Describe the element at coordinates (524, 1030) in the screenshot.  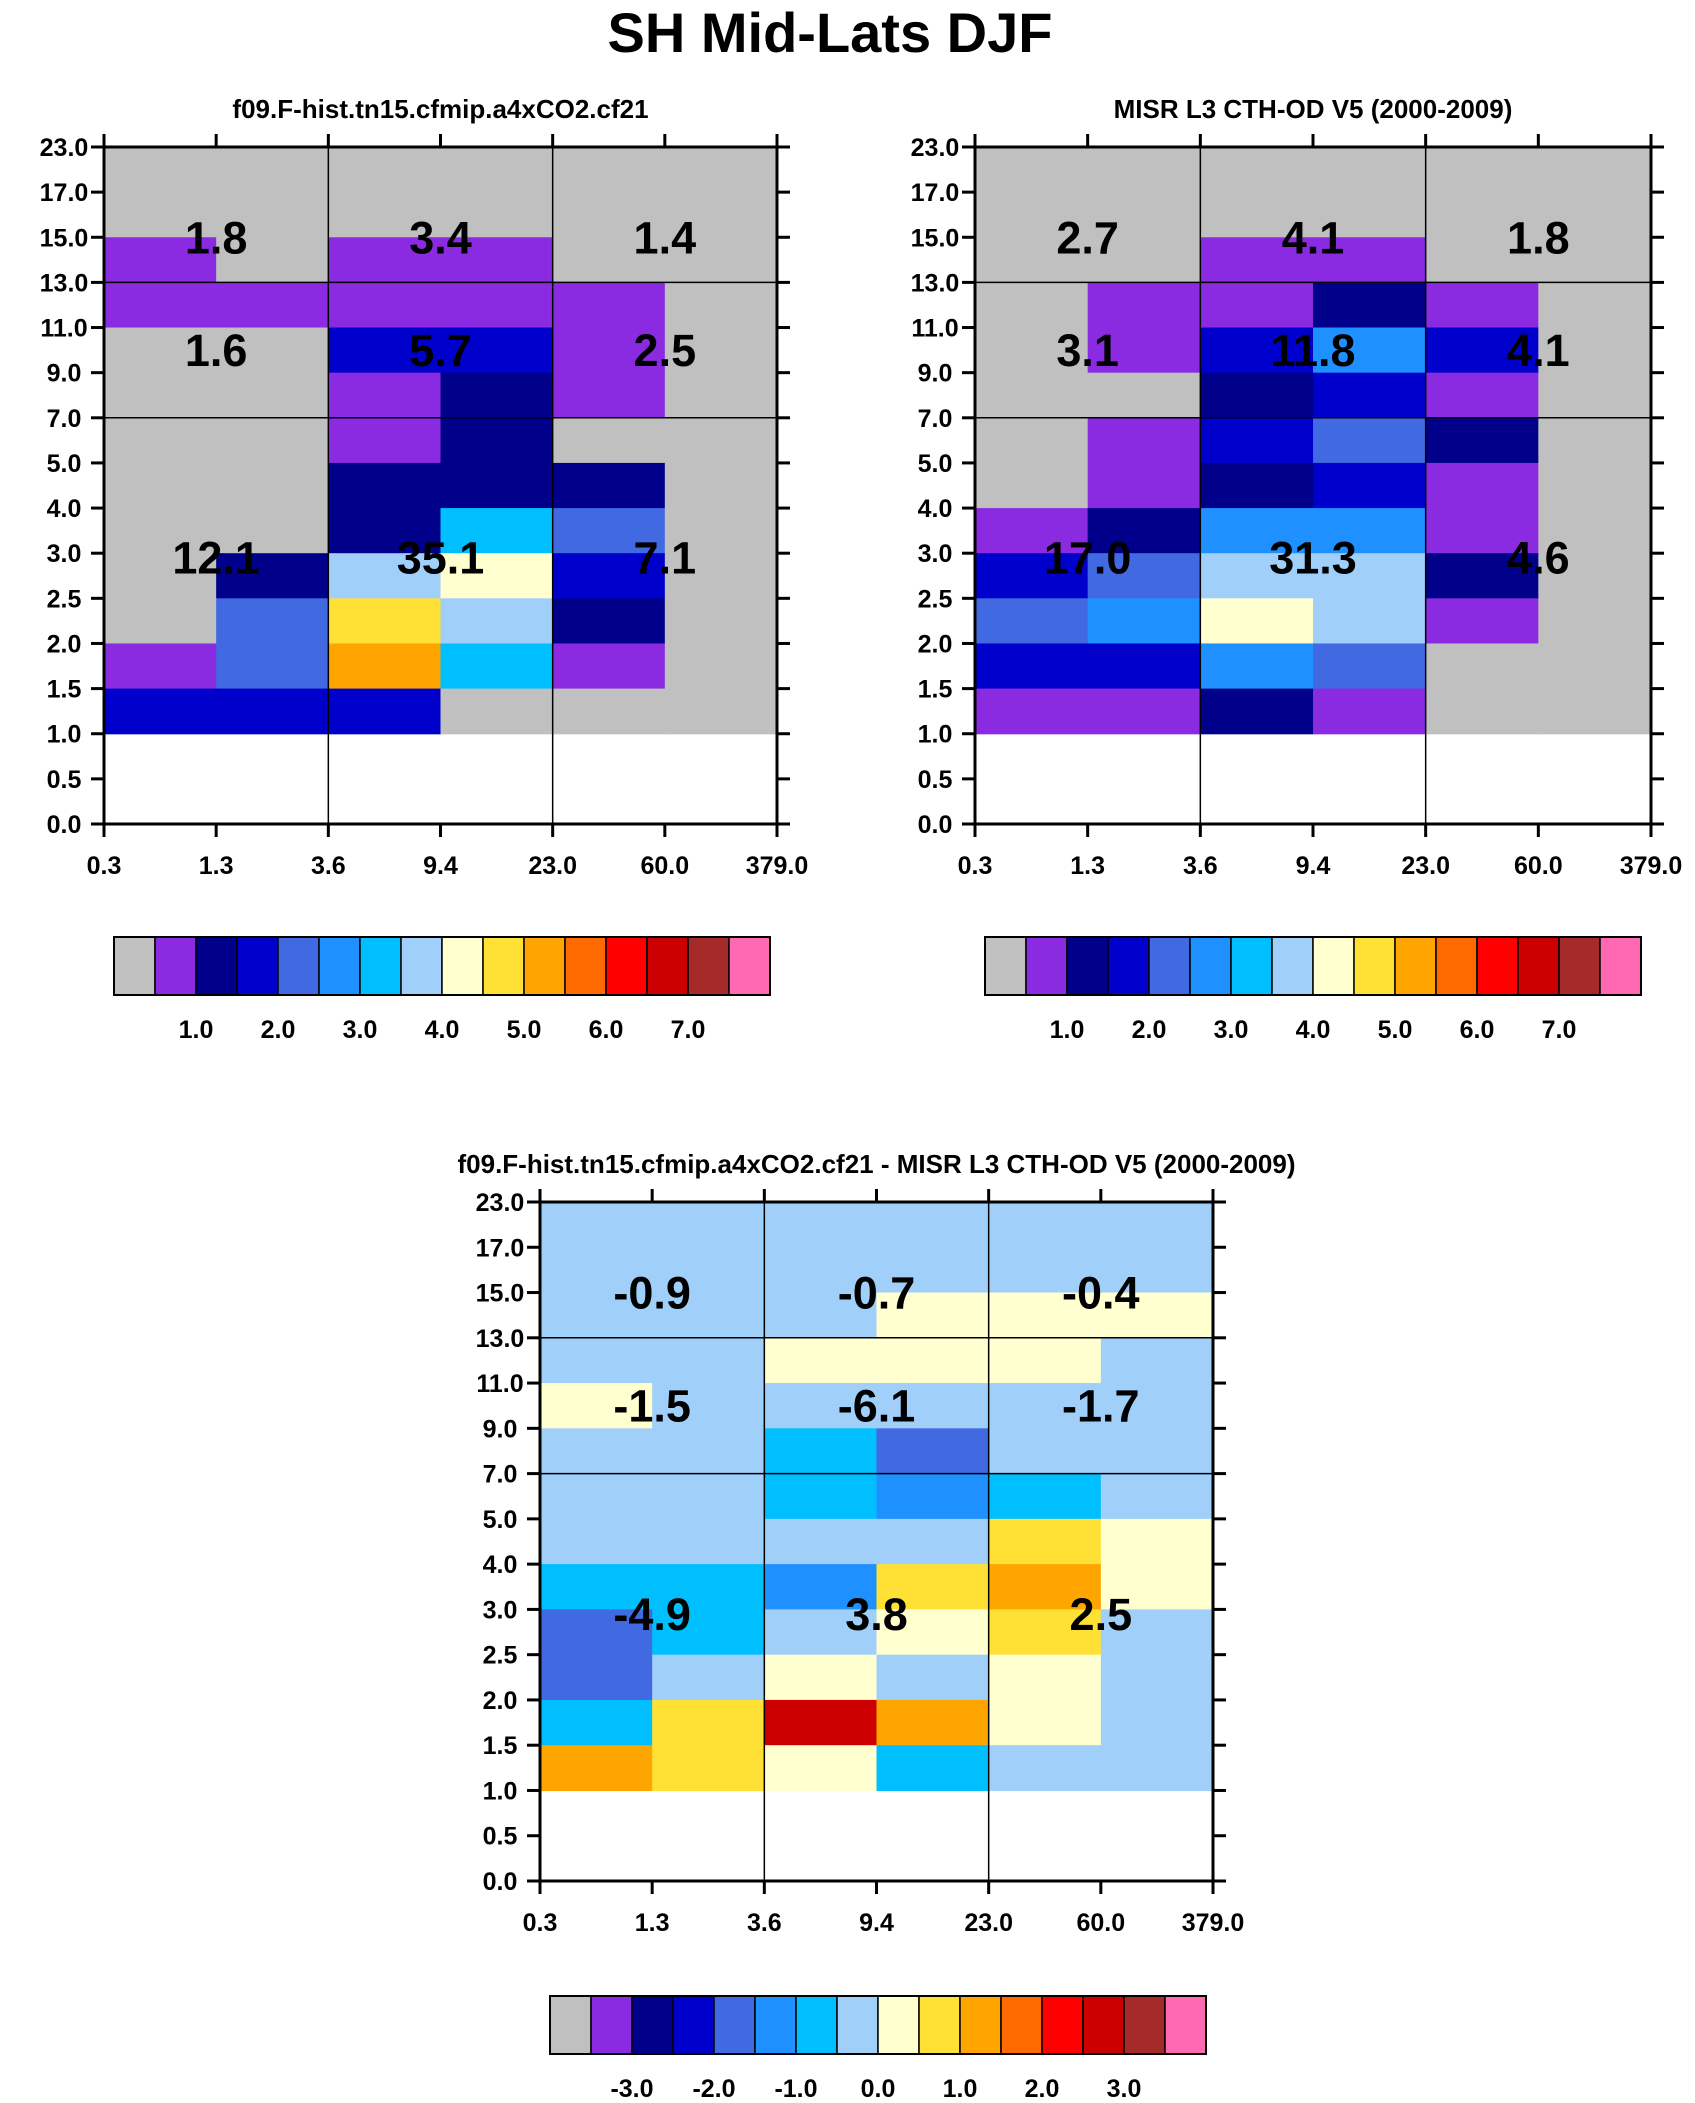
I see `colorbar-tick-label: 5.0` at that location.